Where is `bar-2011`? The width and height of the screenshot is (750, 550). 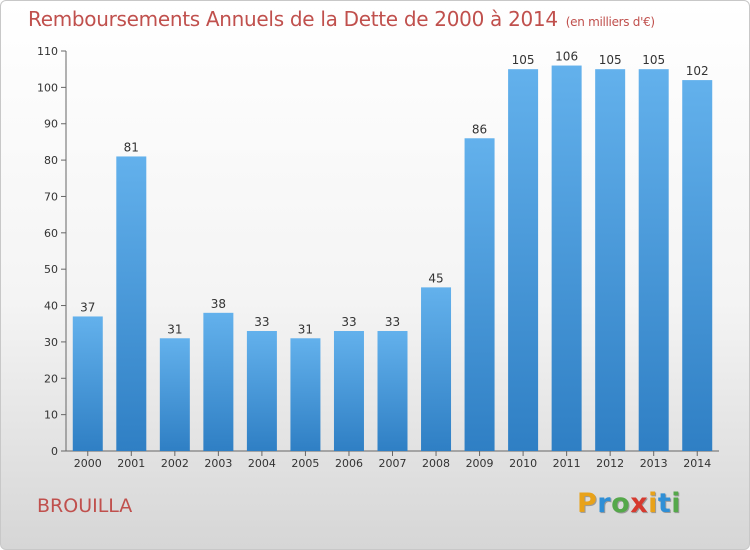 bar-2011 is located at coordinates (566, 258).